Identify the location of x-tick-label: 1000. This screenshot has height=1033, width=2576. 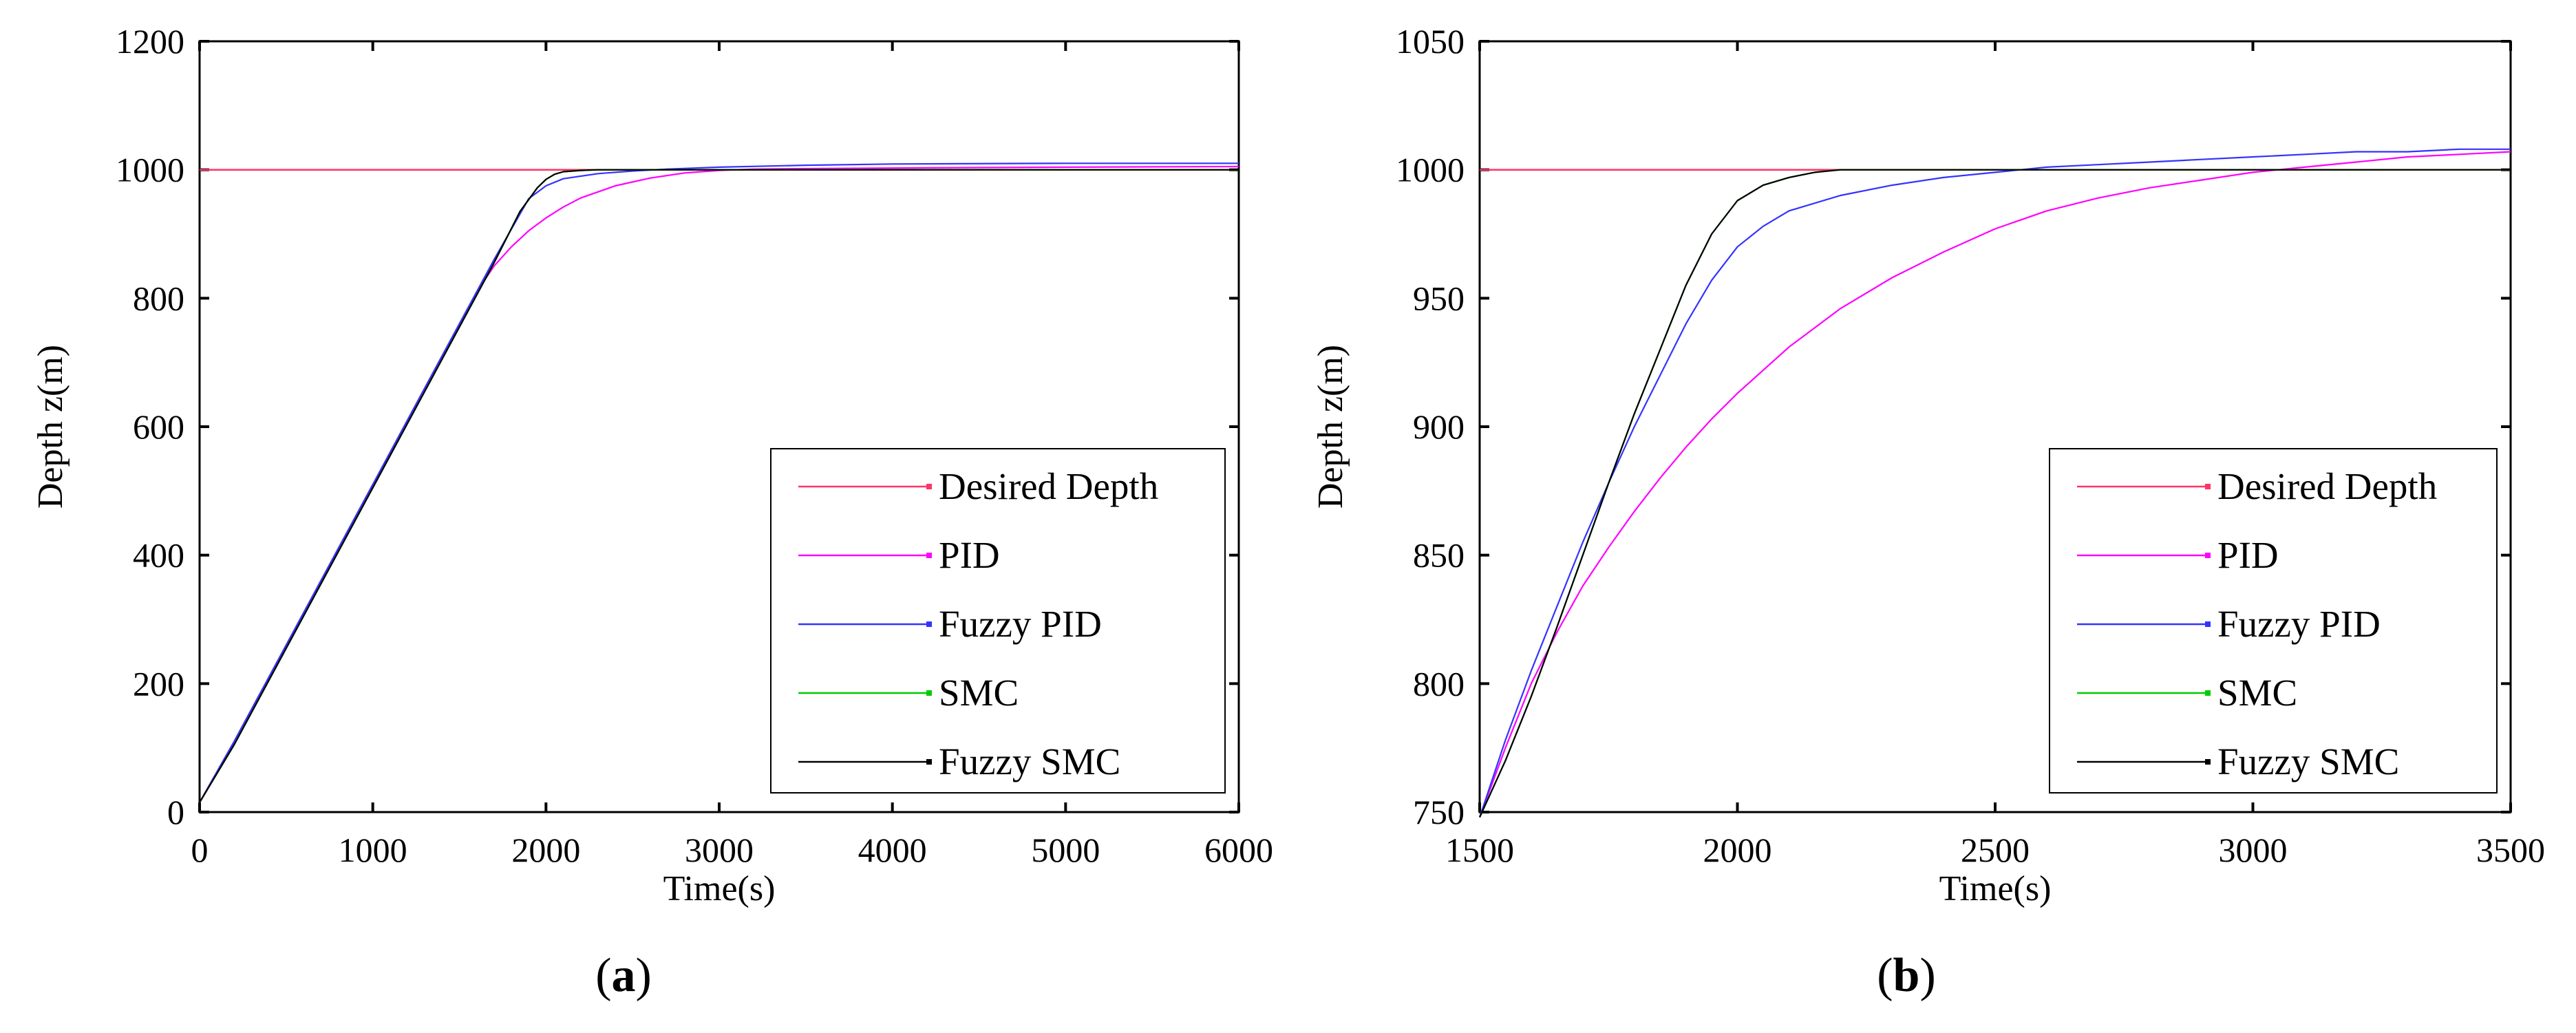
(373, 850).